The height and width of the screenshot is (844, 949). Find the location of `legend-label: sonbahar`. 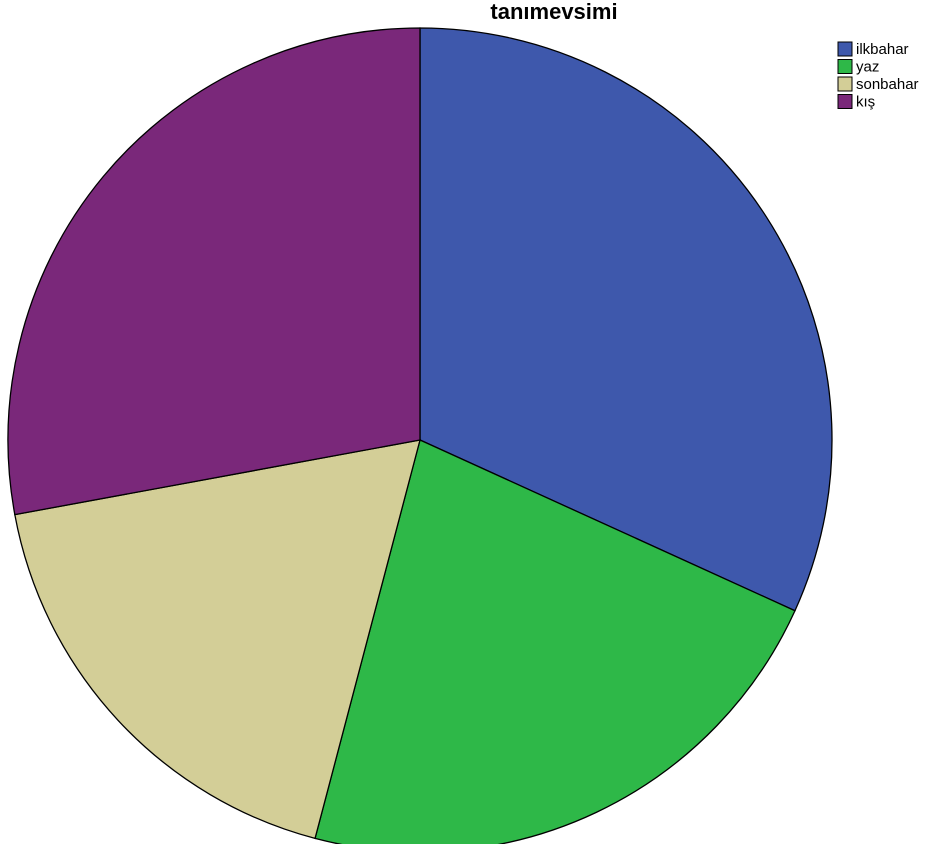

legend-label: sonbahar is located at coordinates (887, 84).